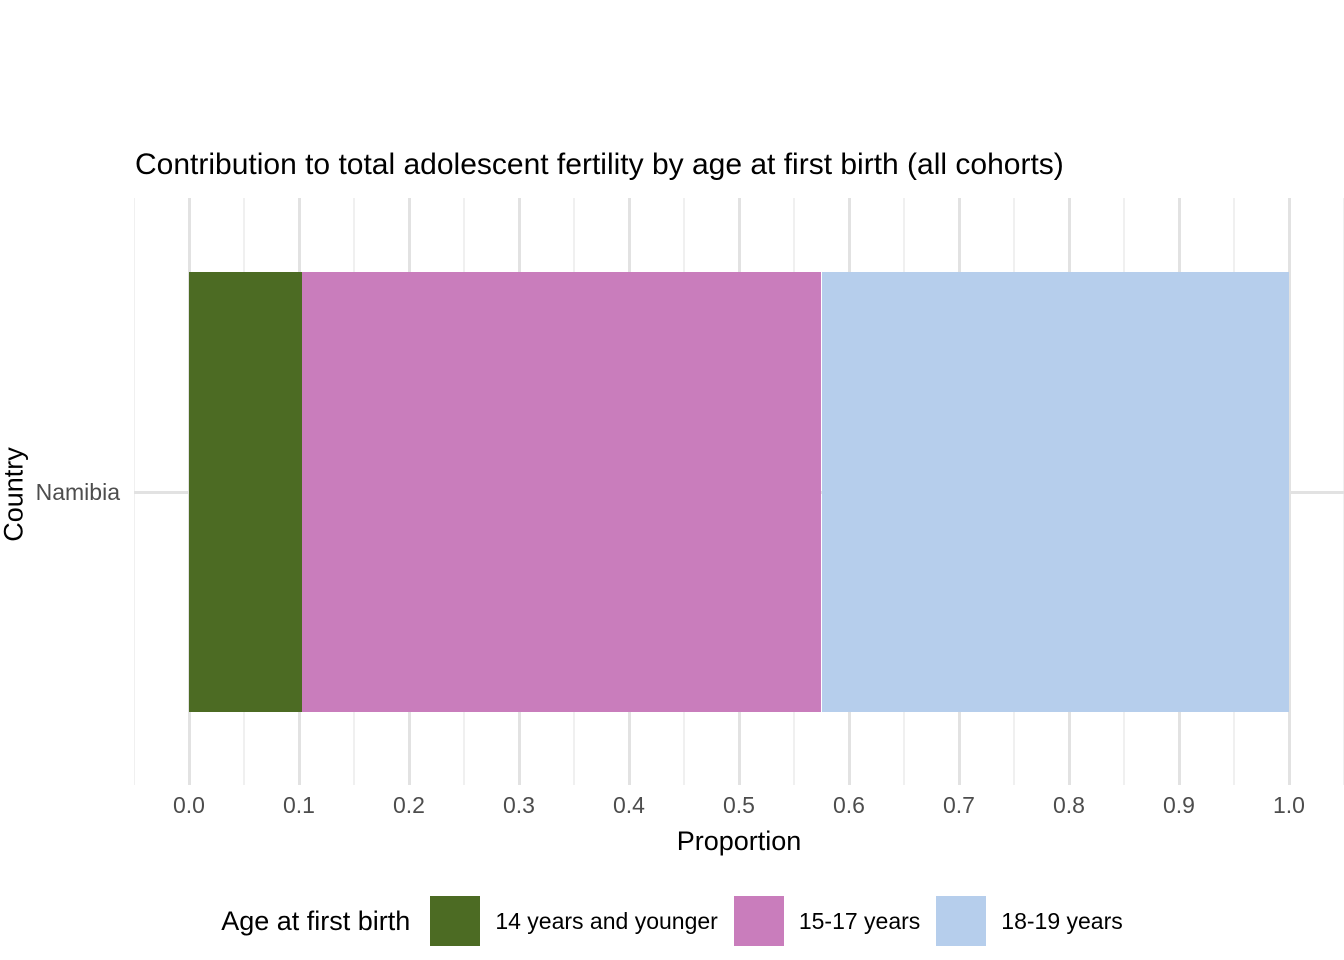 This screenshot has height=960, width=1344. Describe the element at coordinates (1179, 805) in the screenshot. I see `x-tick-label: 0.9` at that location.